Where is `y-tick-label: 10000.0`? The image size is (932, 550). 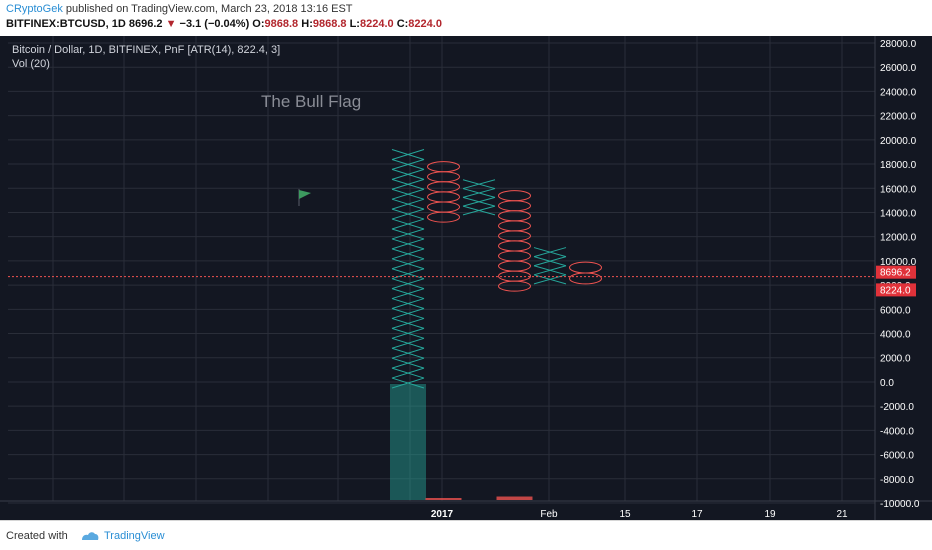
y-tick-label: 10000.0 is located at coordinates (898, 262).